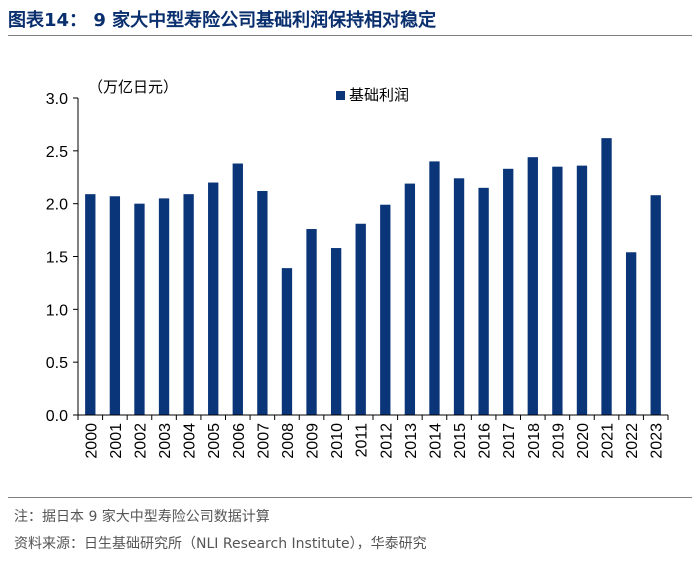 The width and height of the screenshot is (700, 562). What do you see at coordinates (410, 299) in the screenshot?
I see `bar-2013` at bounding box center [410, 299].